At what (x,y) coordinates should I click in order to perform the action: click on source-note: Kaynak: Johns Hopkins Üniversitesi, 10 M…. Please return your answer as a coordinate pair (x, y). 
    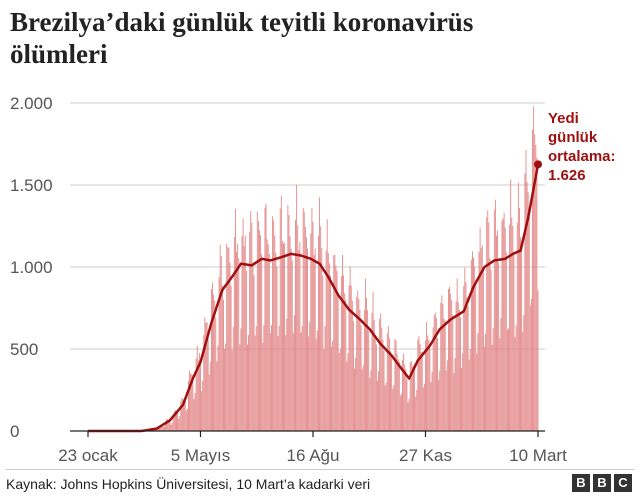
    Looking at the image, I should click on (188, 484).